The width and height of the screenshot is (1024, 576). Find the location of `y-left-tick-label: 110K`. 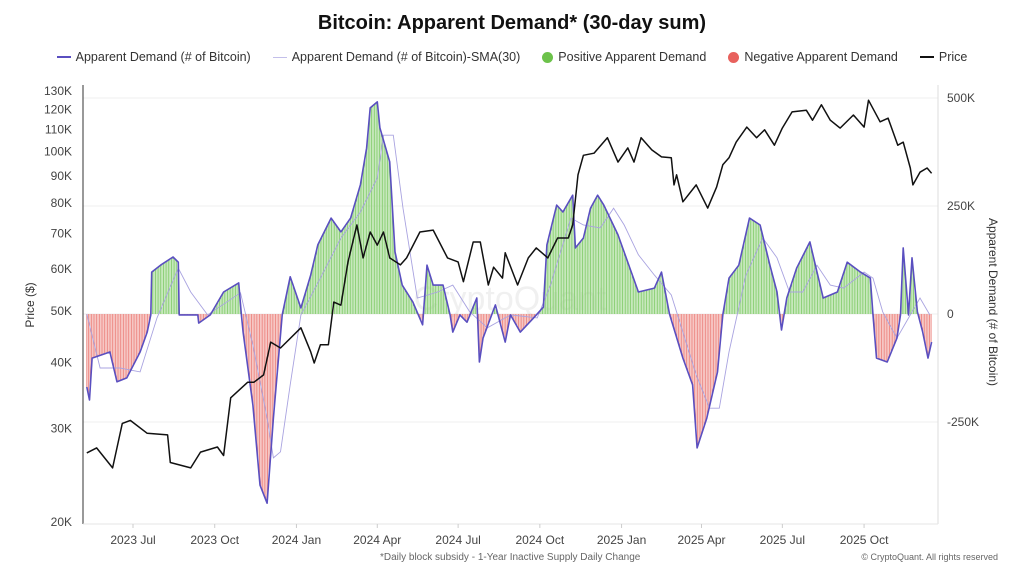

y-left-tick-label: 110K is located at coordinates (58, 130).